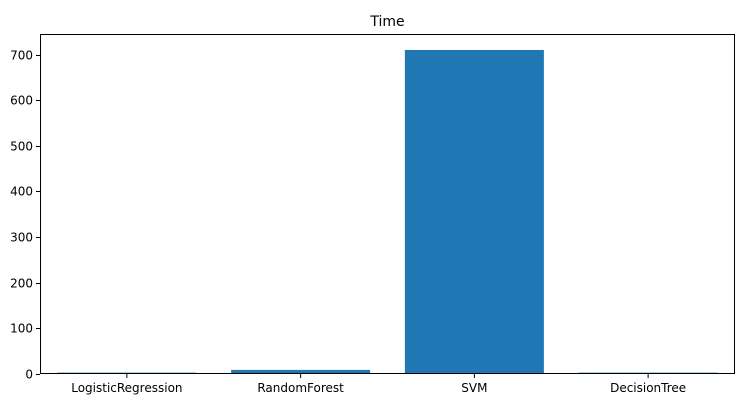 The height and width of the screenshot is (415, 743). Describe the element at coordinates (21, 101) in the screenshot. I see `y-tick-label: 600` at that location.